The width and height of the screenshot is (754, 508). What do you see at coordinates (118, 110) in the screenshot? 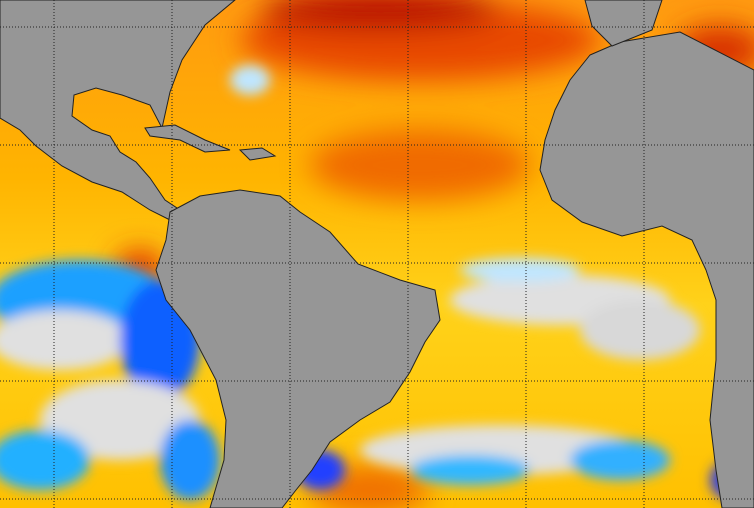
I see `north-america` at bounding box center [118, 110].